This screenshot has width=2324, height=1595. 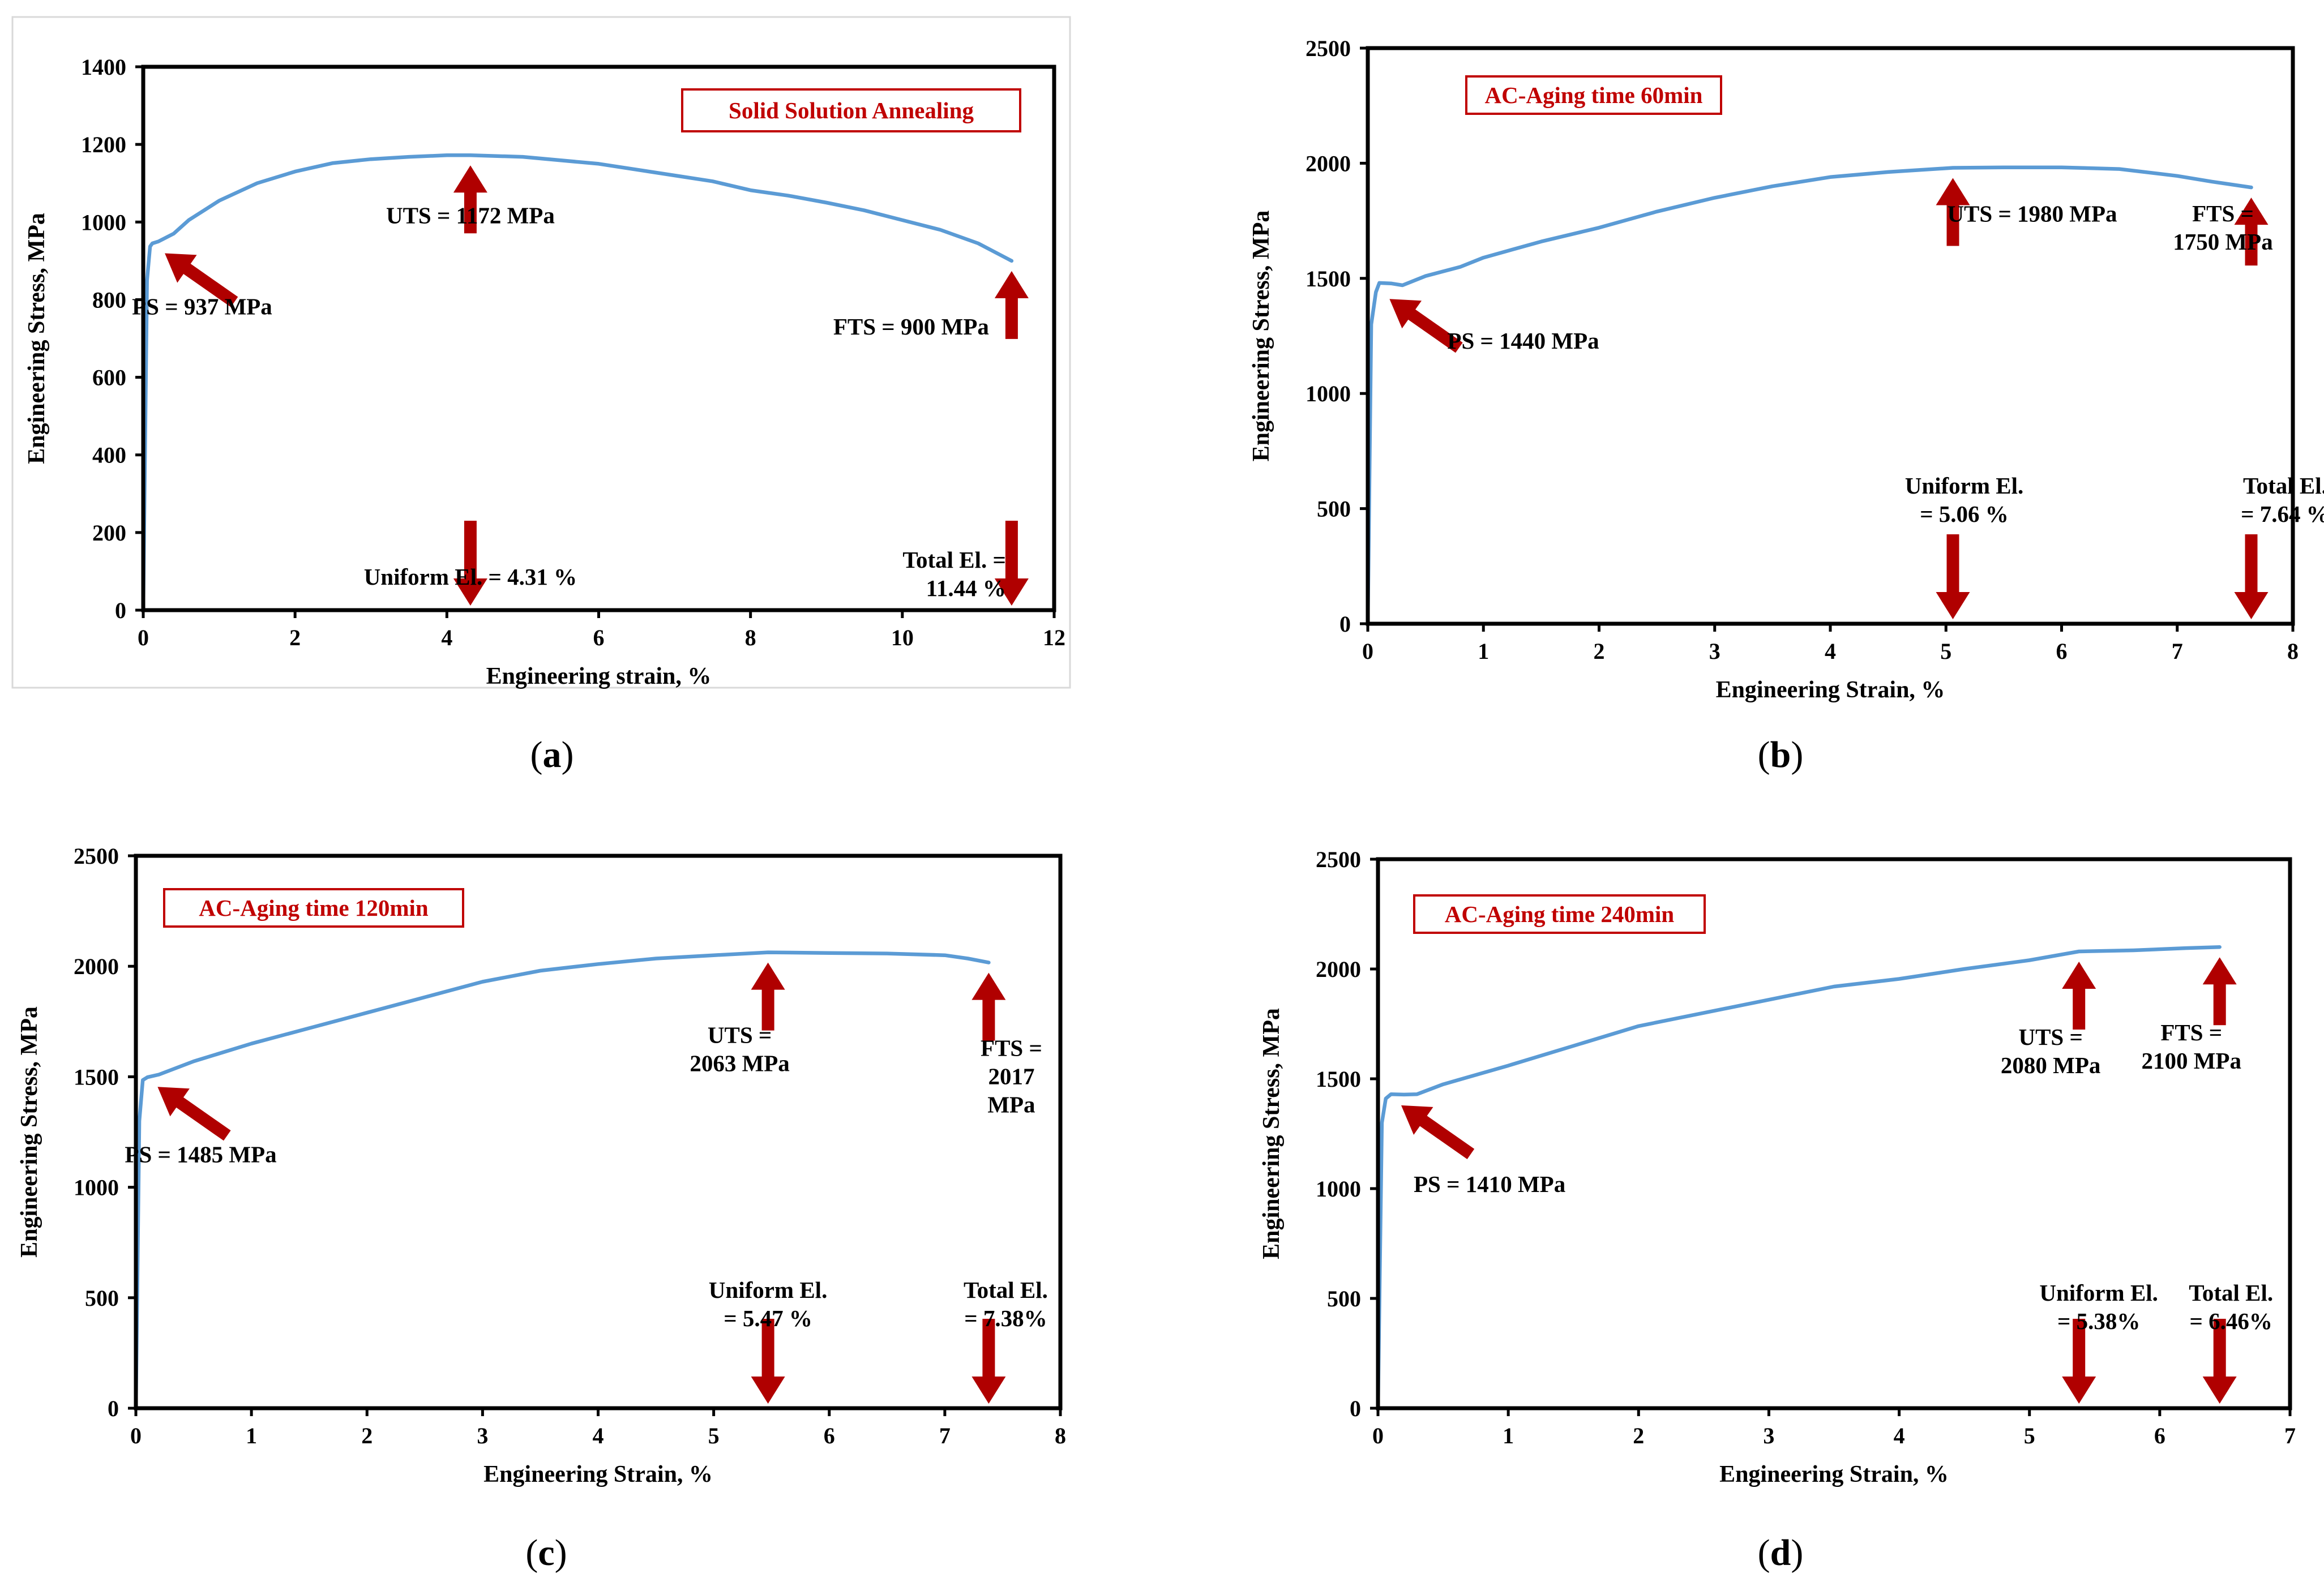 What do you see at coordinates (1781, 754) in the screenshot?
I see `panel-caption: (b)` at bounding box center [1781, 754].